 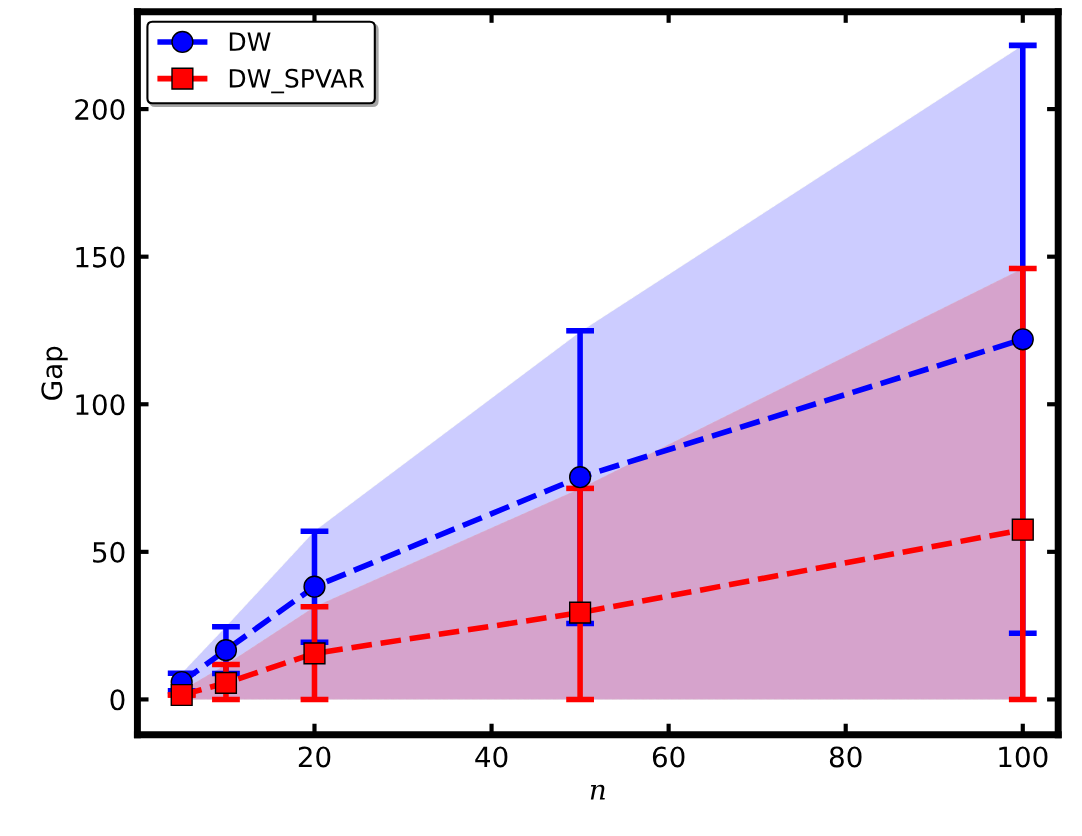 I want to click on y-tick-label: 100, so click(x=100, y=405).